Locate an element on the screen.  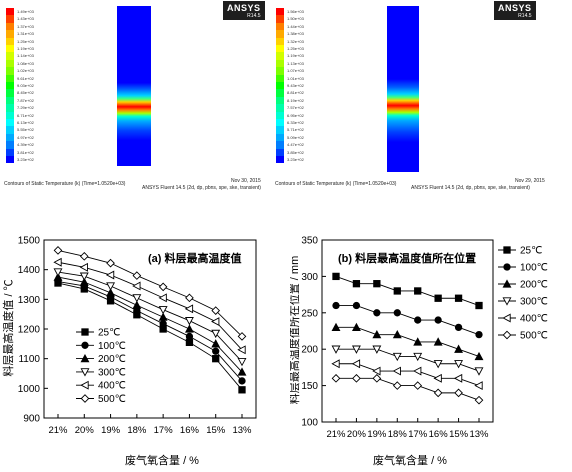
legend-label: 500℃ is located at coordinates (112, 399).